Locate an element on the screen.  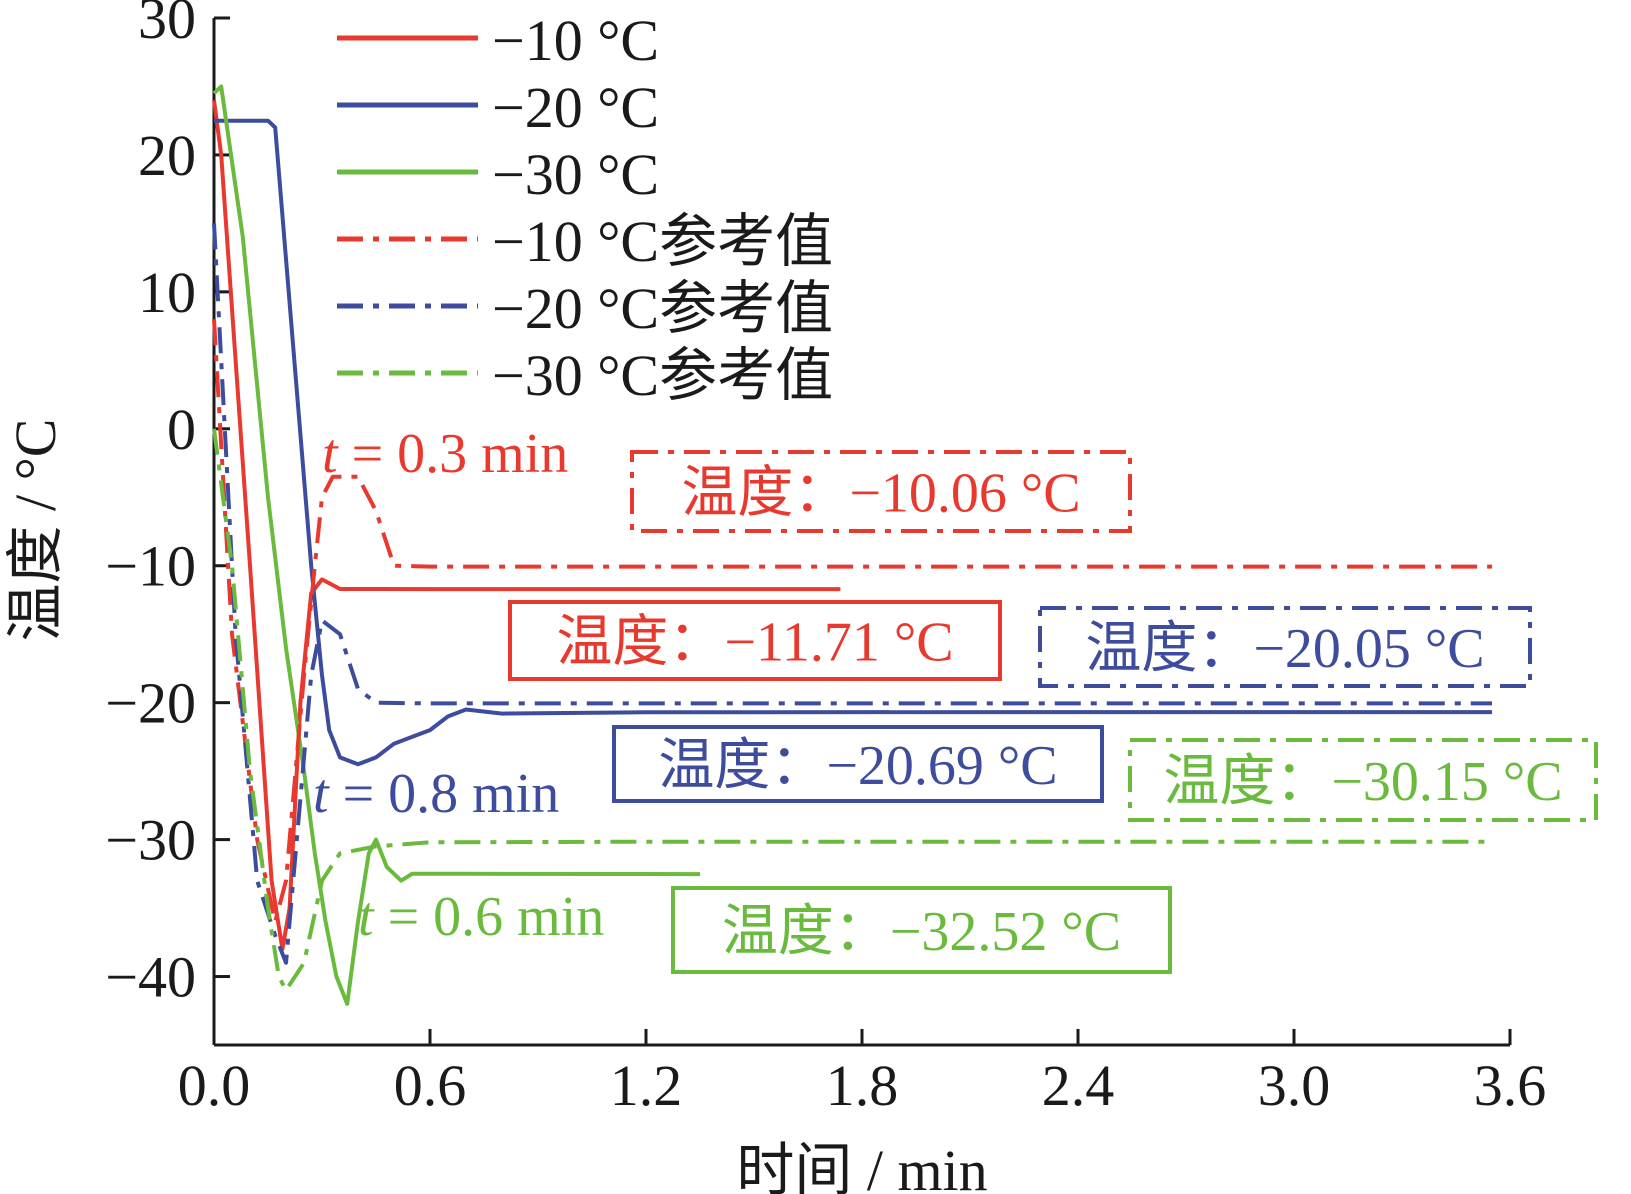
legend-label-6: −30 °C参考值 is located at coordinates (662, 375).